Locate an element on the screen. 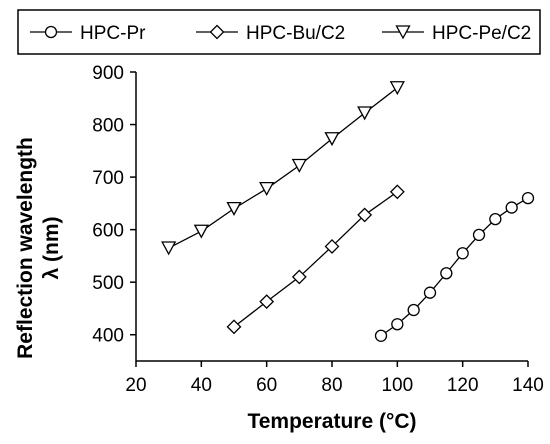  x-tick-label: 100 is located at coordinates (397, 385).